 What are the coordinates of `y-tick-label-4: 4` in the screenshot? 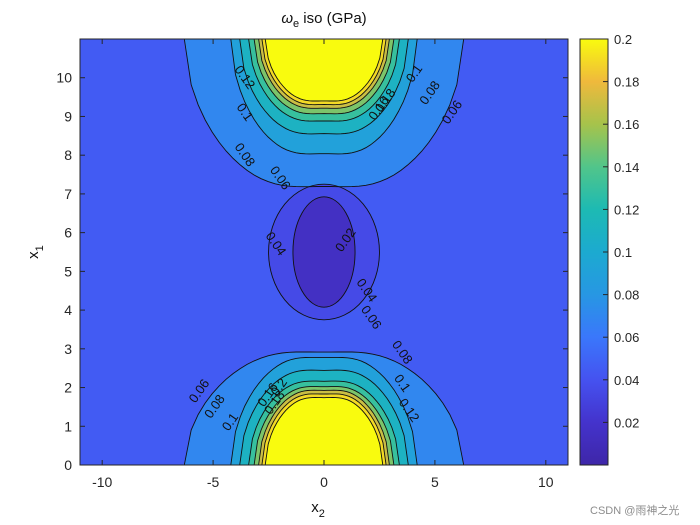 It's located at (68, 310).